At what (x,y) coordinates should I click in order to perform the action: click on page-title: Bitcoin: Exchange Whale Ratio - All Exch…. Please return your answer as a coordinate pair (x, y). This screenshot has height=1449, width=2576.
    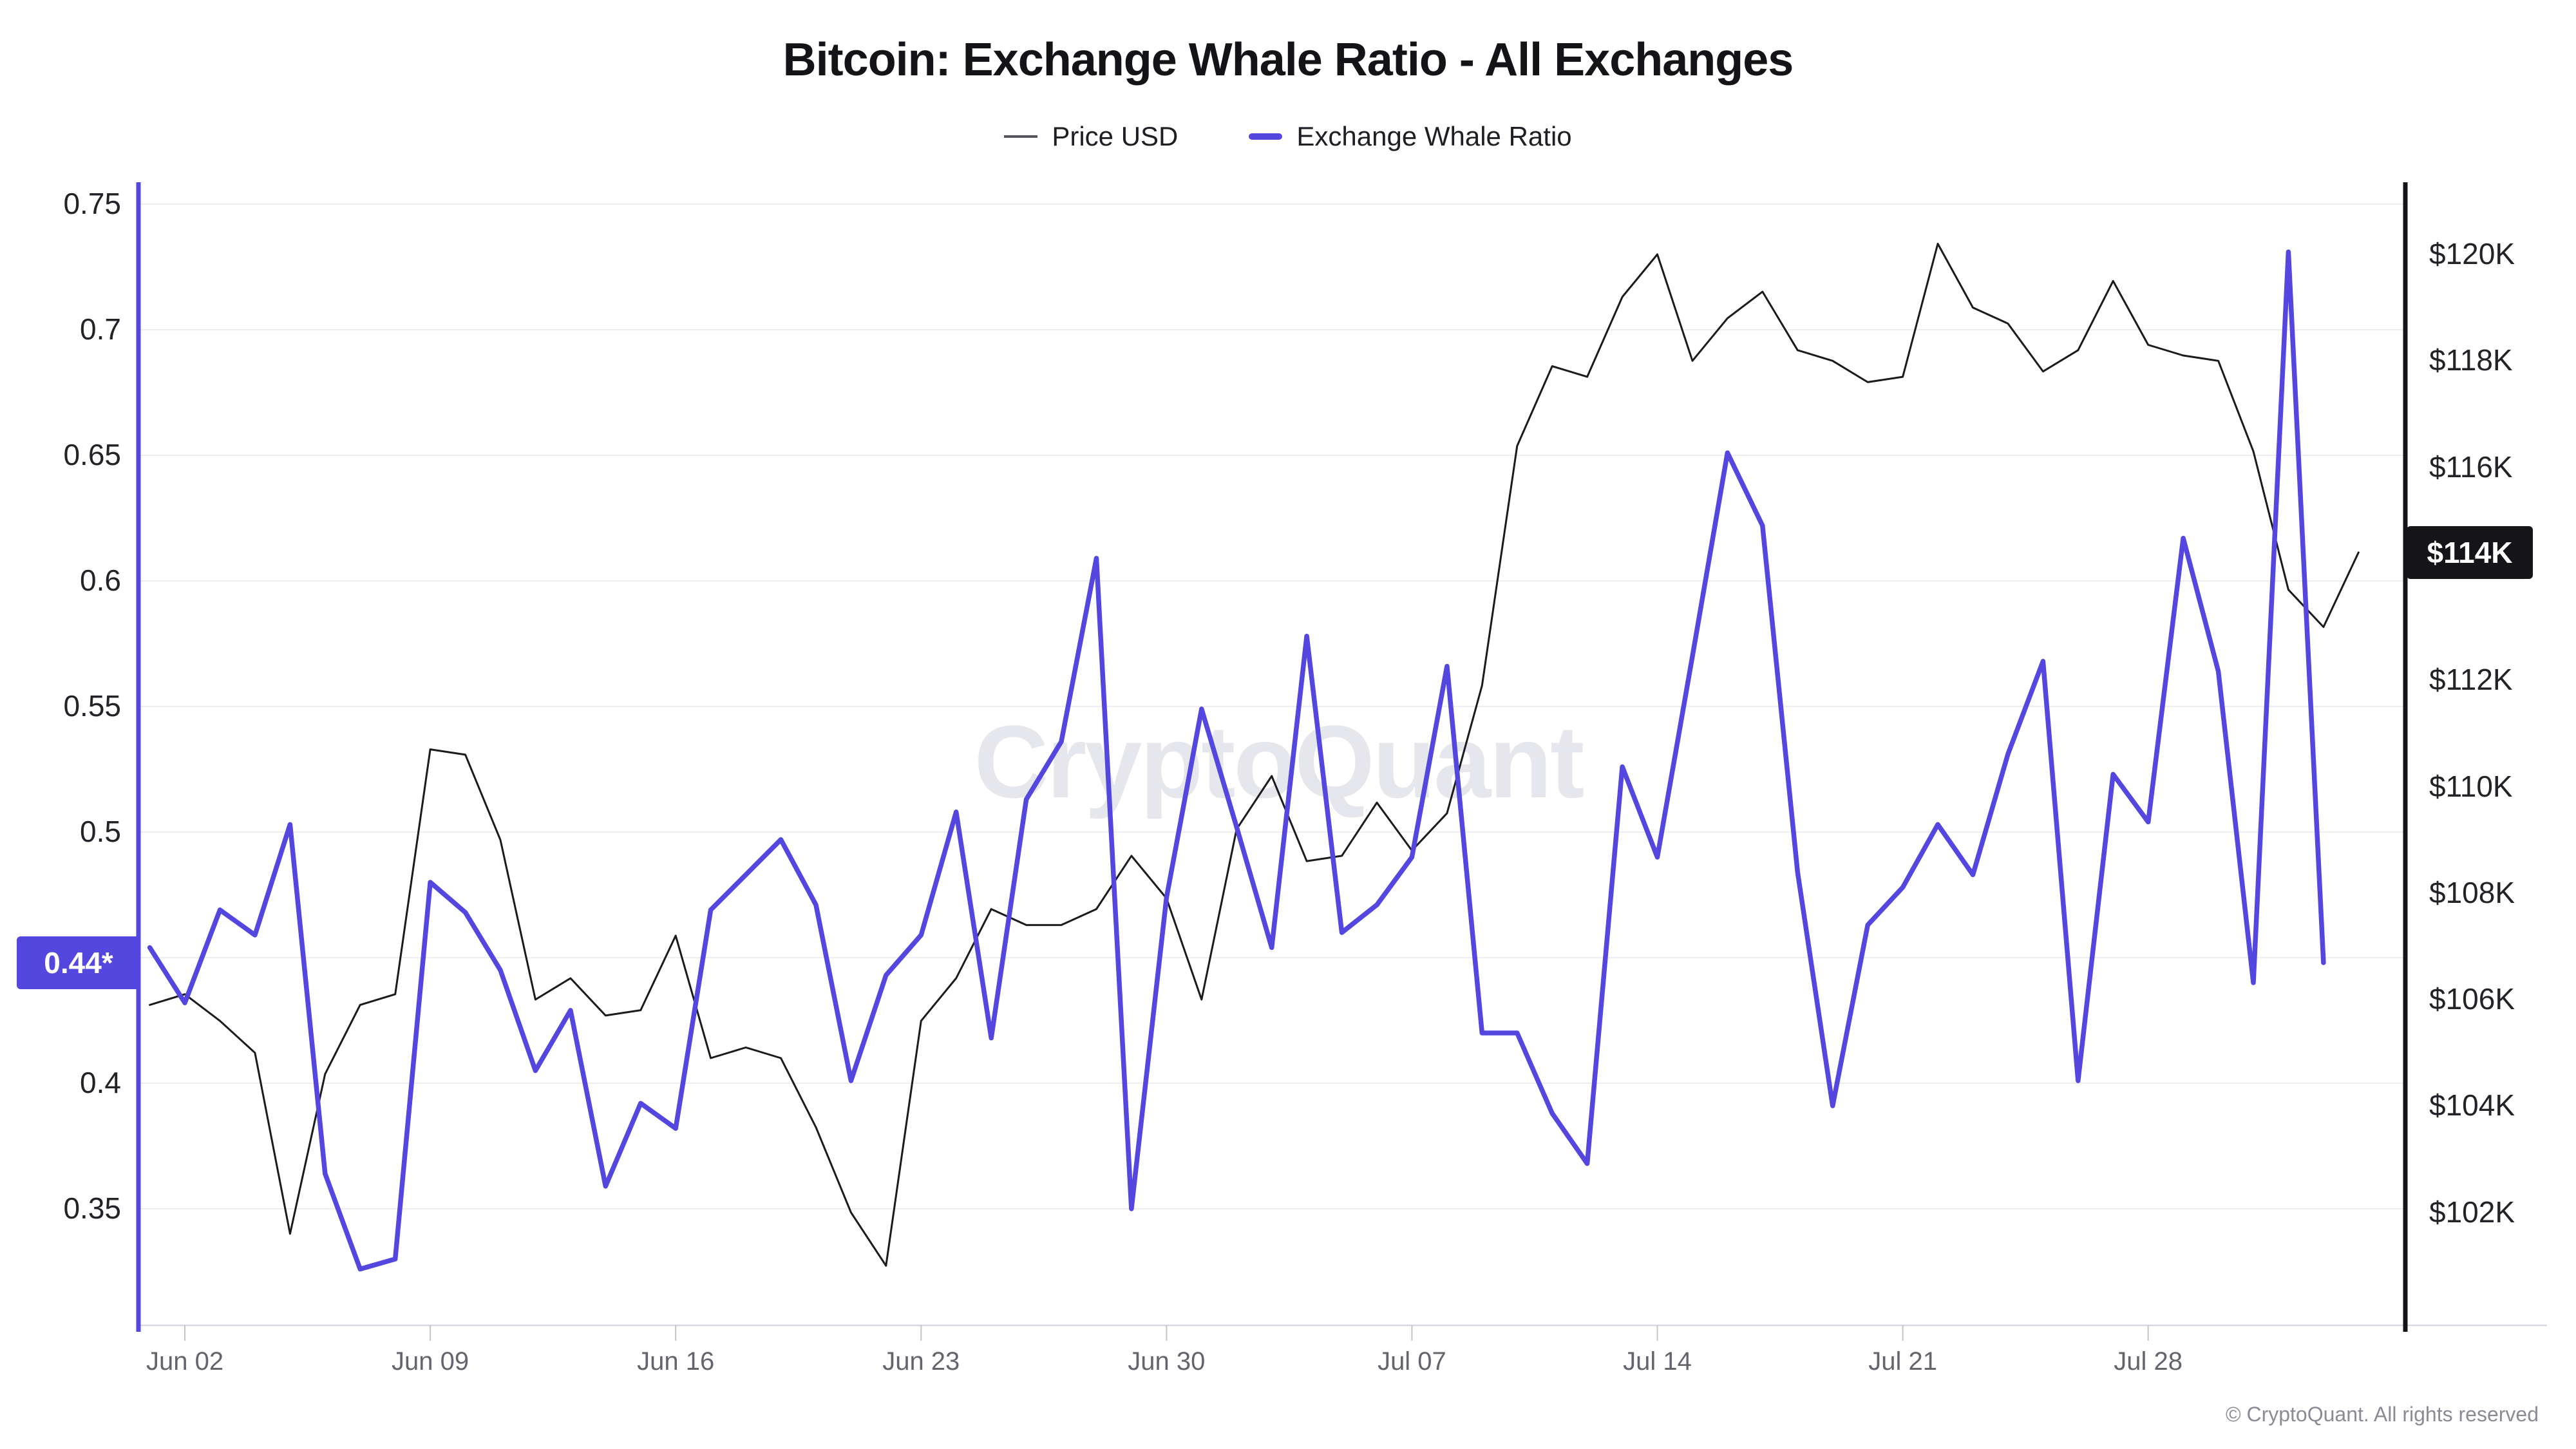
    Looking at the image, I should click on (1288, 60).